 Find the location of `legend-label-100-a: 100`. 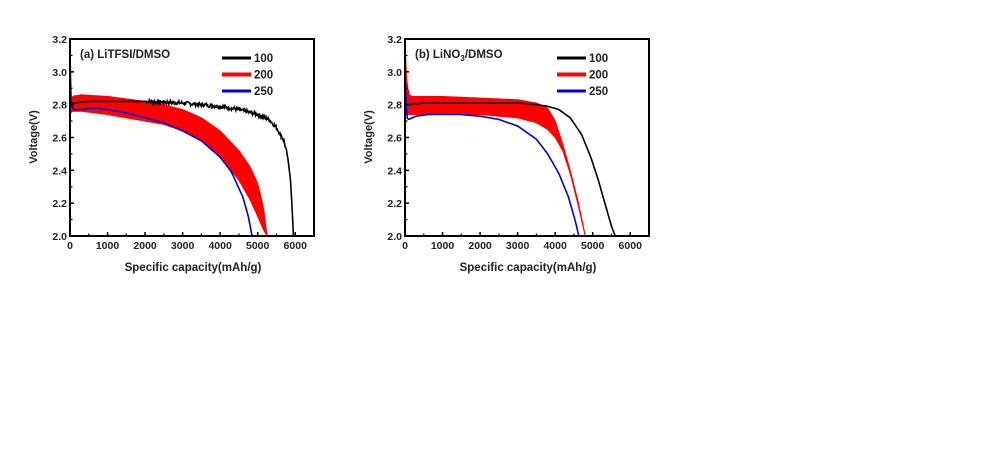

legend-label-100-a: 100 is located at coordinates (263, 59).